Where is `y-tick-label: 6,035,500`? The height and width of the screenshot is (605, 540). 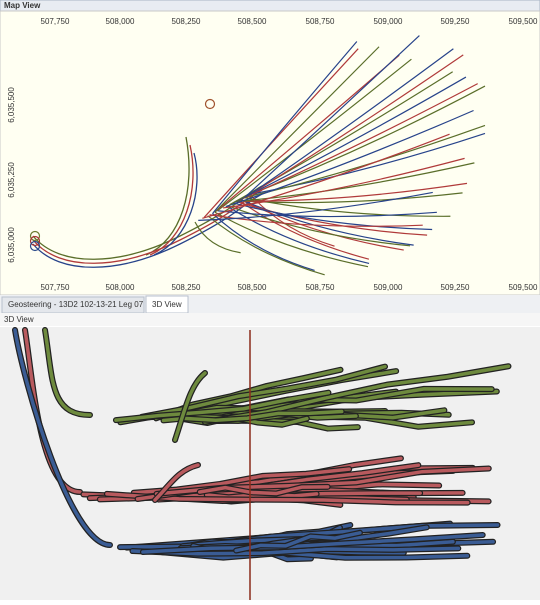
y-tick-label: 6,035,500 is located at coordinates (11, 105).